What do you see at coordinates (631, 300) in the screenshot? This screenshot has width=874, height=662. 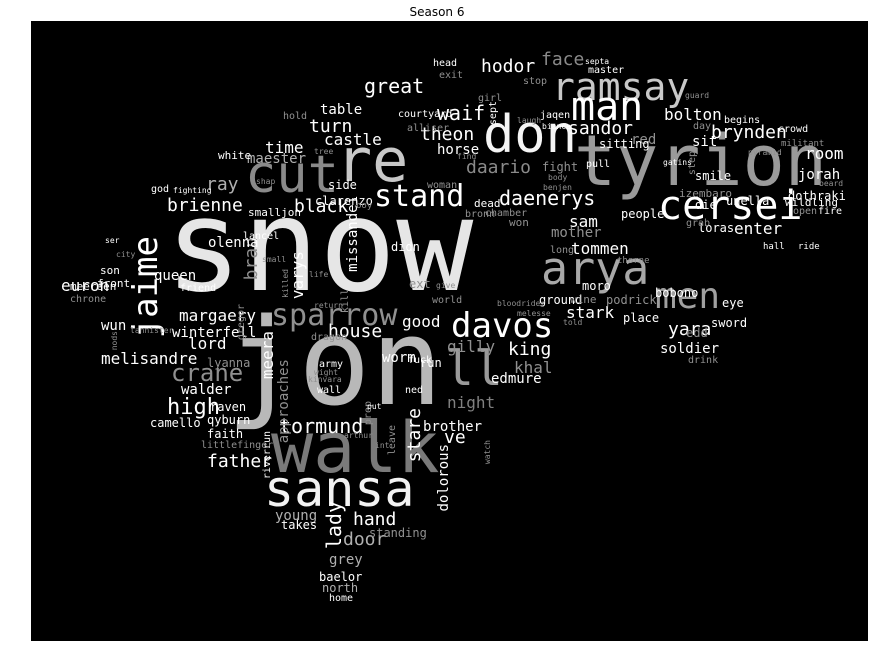 I see `word-podrick: podrick` at bounding box center [631, 300].